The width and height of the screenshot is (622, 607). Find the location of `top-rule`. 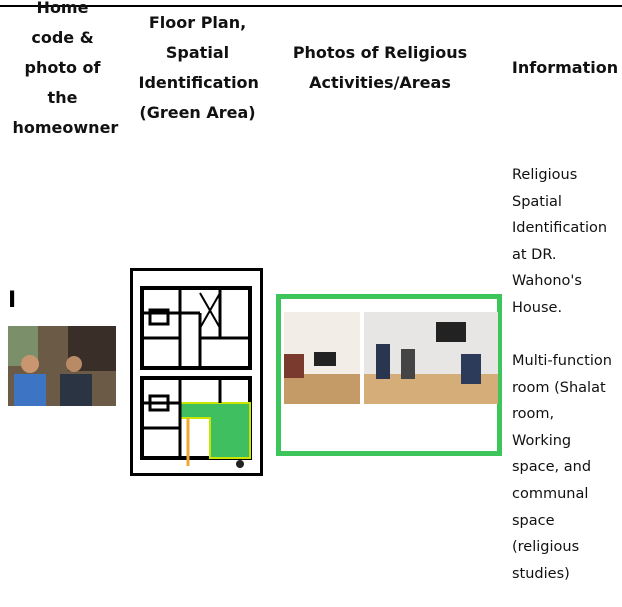

top-rule is located at coordinates (311, 6).